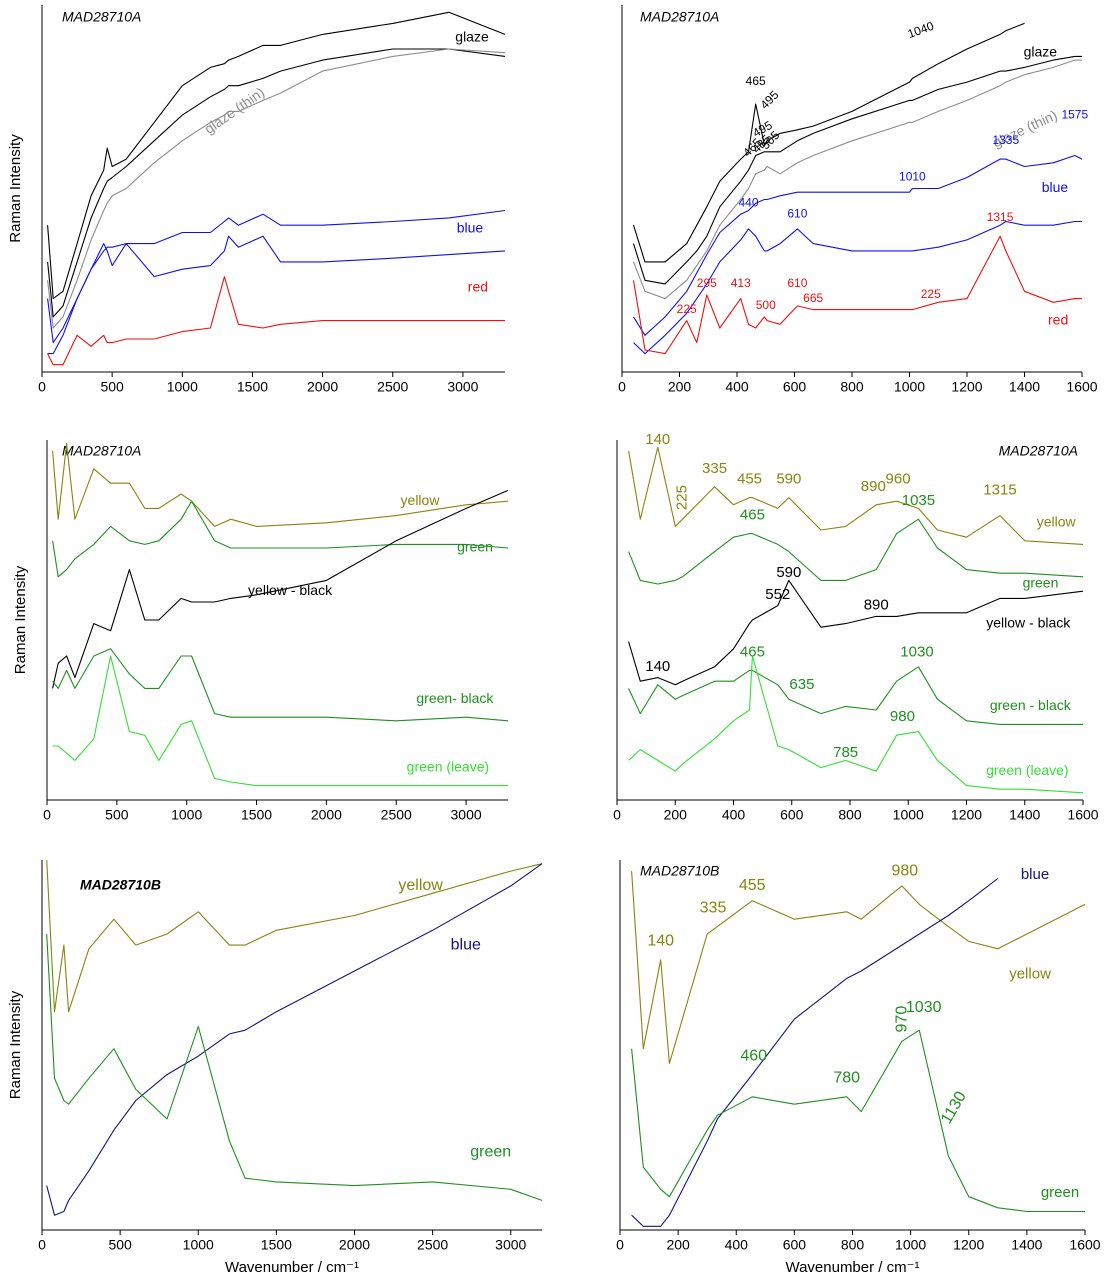  Describe the element at coordinates (918, 500) in the screenshot. I see `peak-label: 1035` at that location.